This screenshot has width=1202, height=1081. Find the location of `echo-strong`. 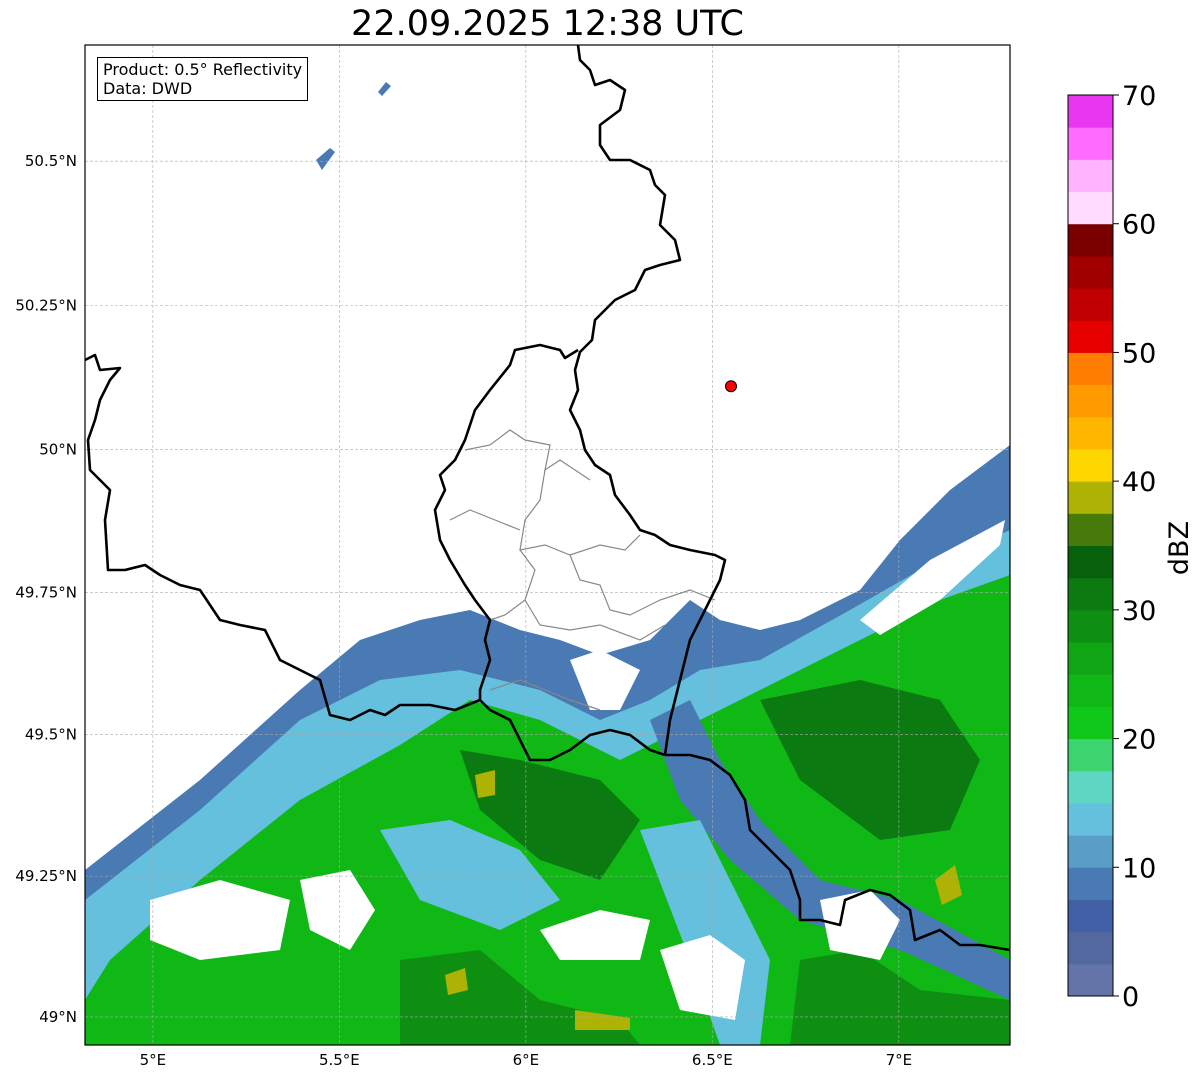

echo-strong is located at coordinates (550, 815).